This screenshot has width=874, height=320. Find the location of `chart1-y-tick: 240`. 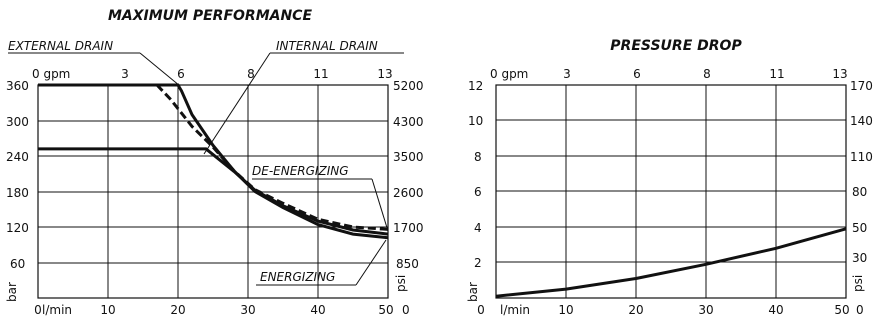

chart1-y-tick: 240 is located at coordinates (17, 157).